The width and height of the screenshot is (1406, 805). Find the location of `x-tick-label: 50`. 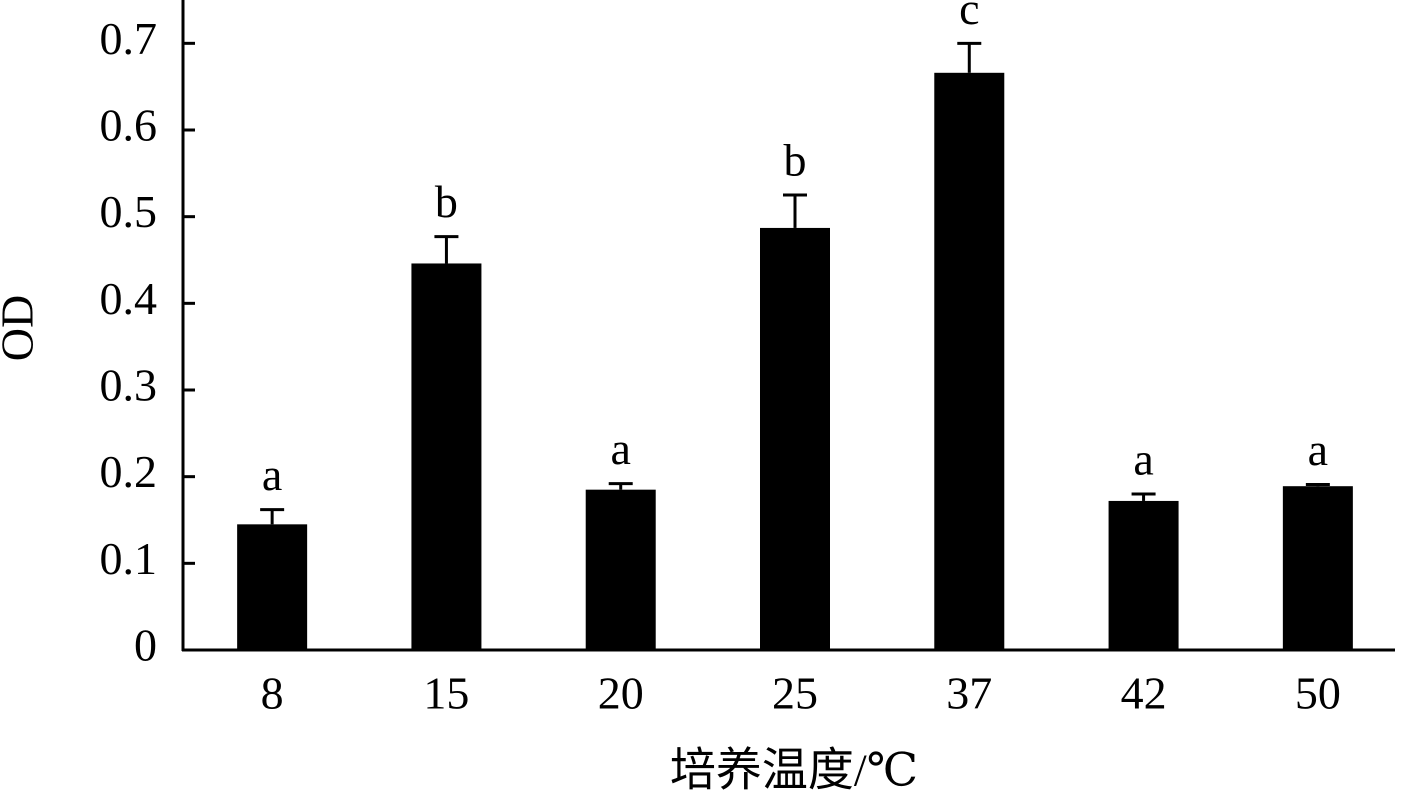

x-tick-label: 50 is located at coordinates (1318, 693).